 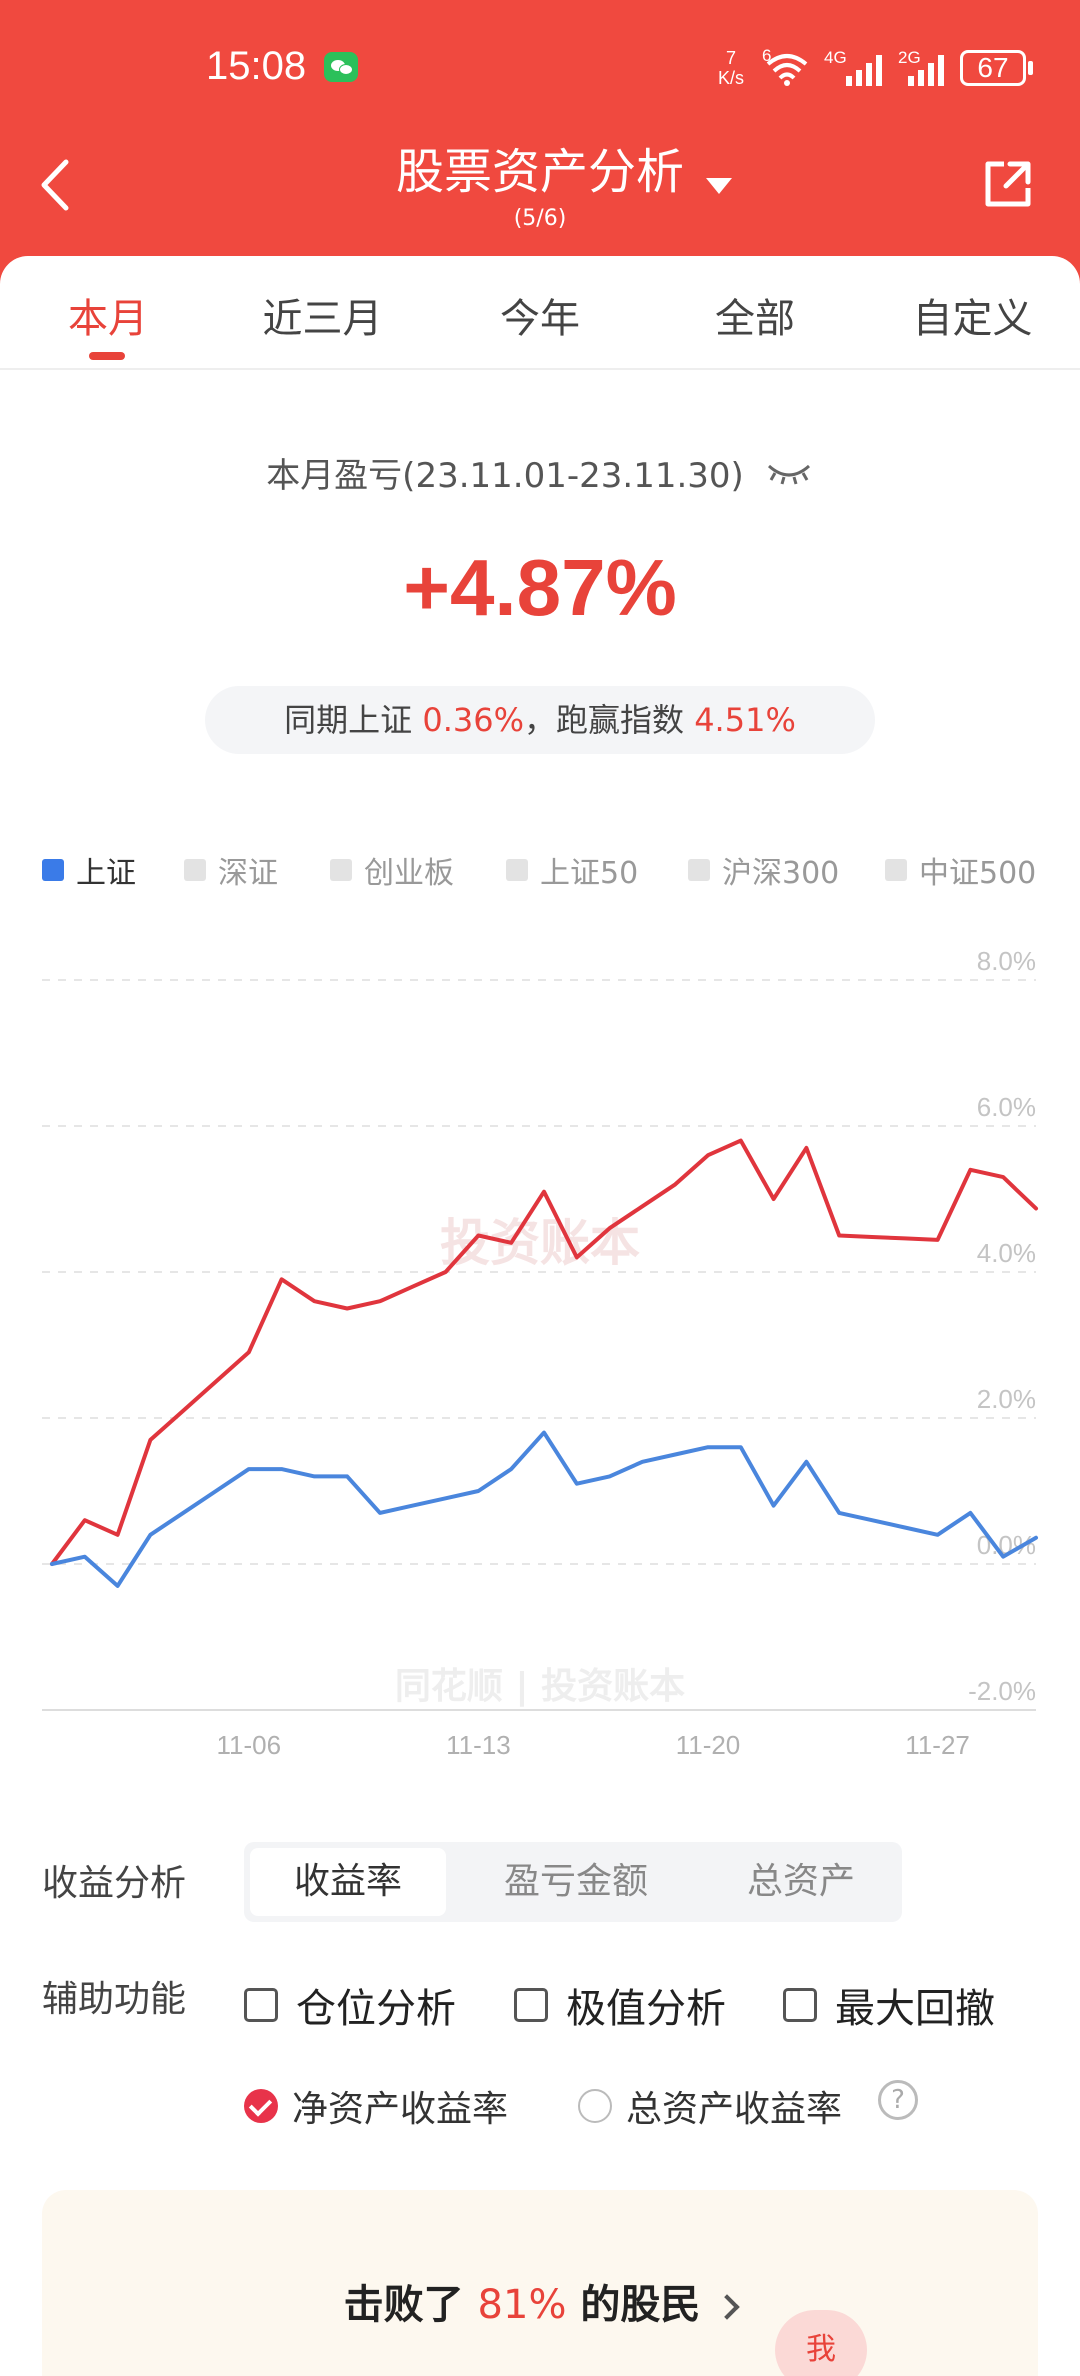 I want to click on status-time: 15:08, so click(x=256, y=66).